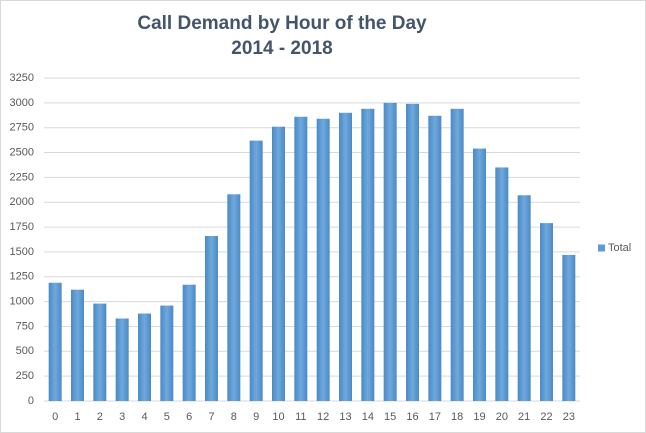  What do you see at coordinates (345, 417) in the screenshot?
I see `x-tick-label: 13` at bounding box center [345, 417].